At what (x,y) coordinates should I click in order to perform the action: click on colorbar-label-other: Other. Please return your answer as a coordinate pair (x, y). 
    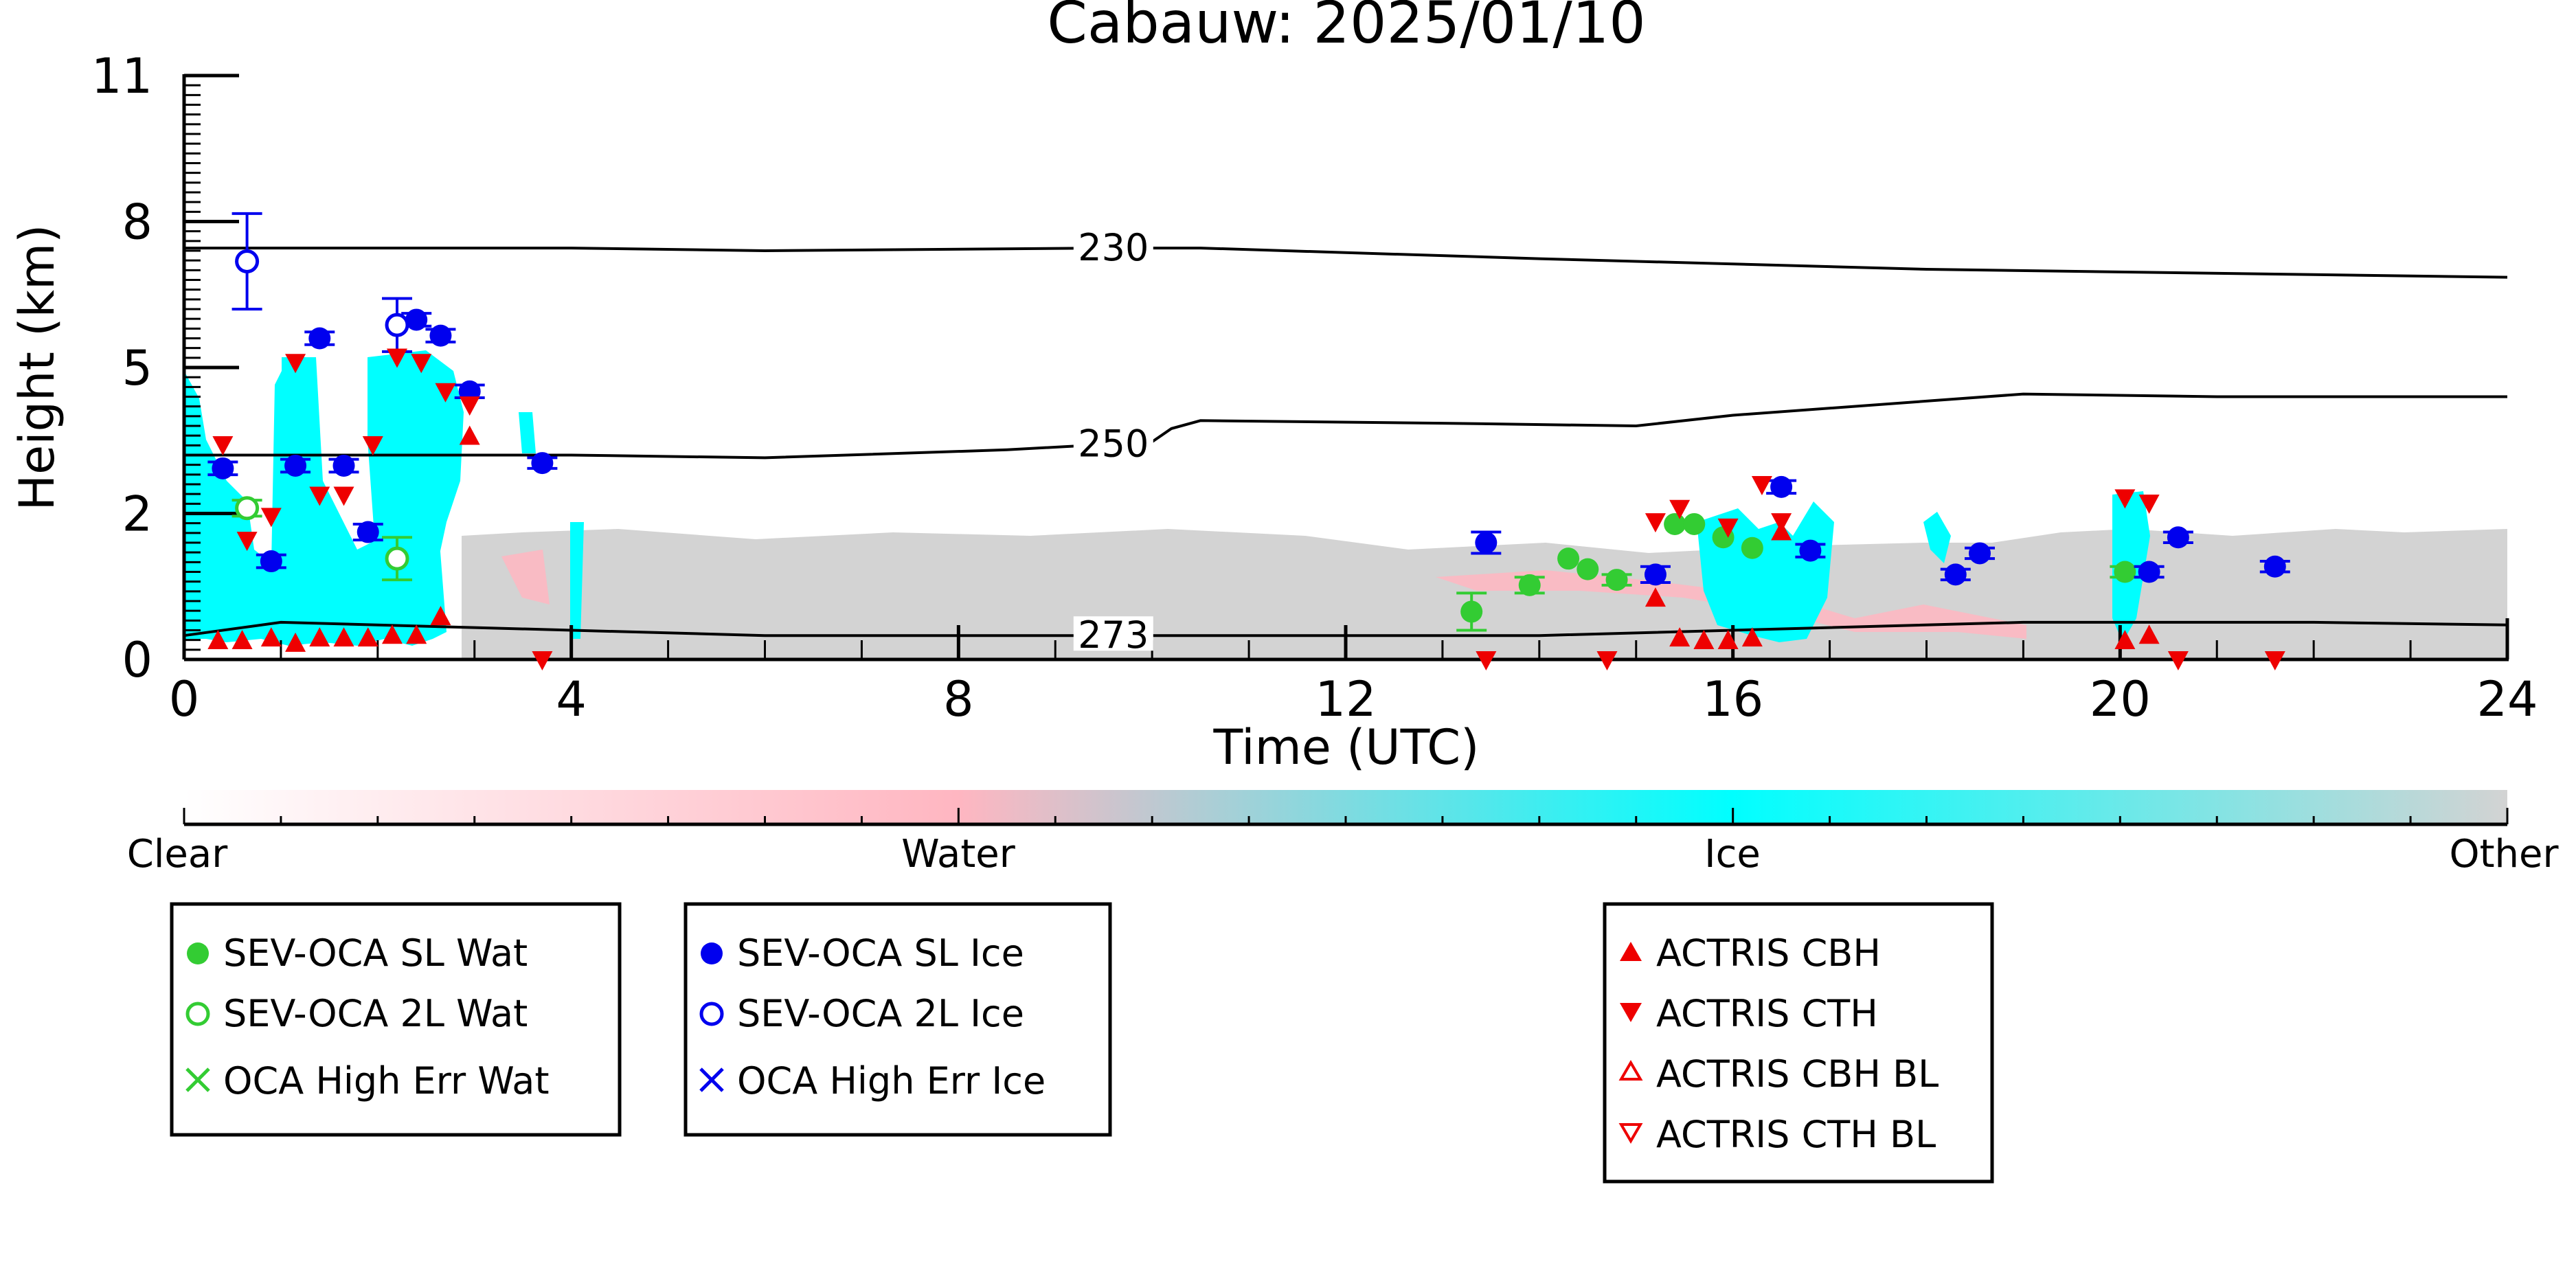
    Looking at the image, I should click on (2504, 854).